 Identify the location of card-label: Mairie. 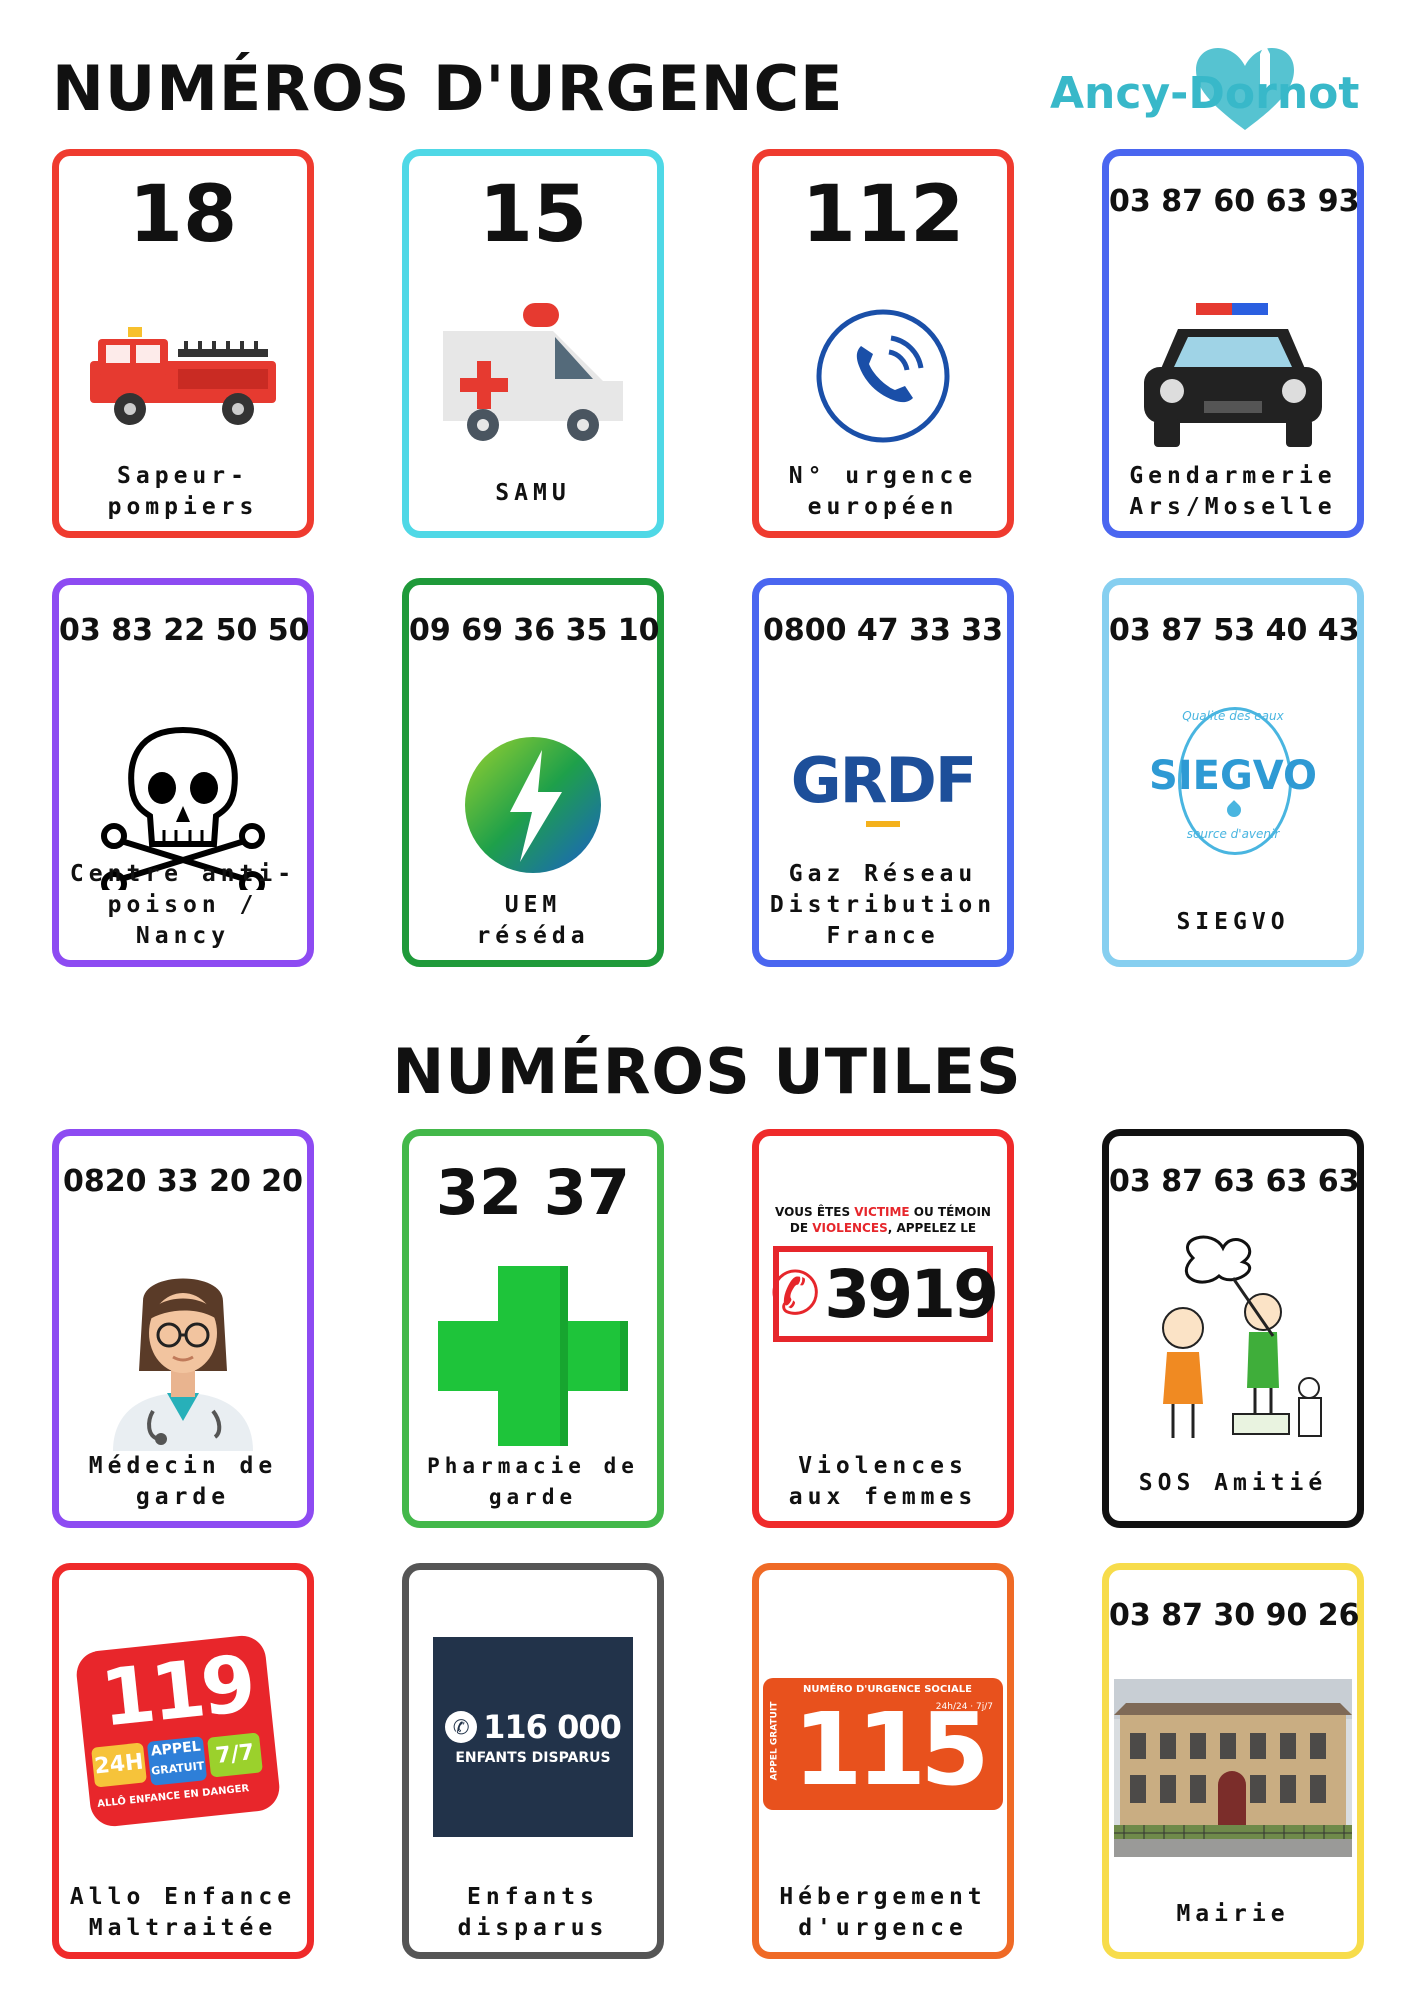
(1233, 1914).